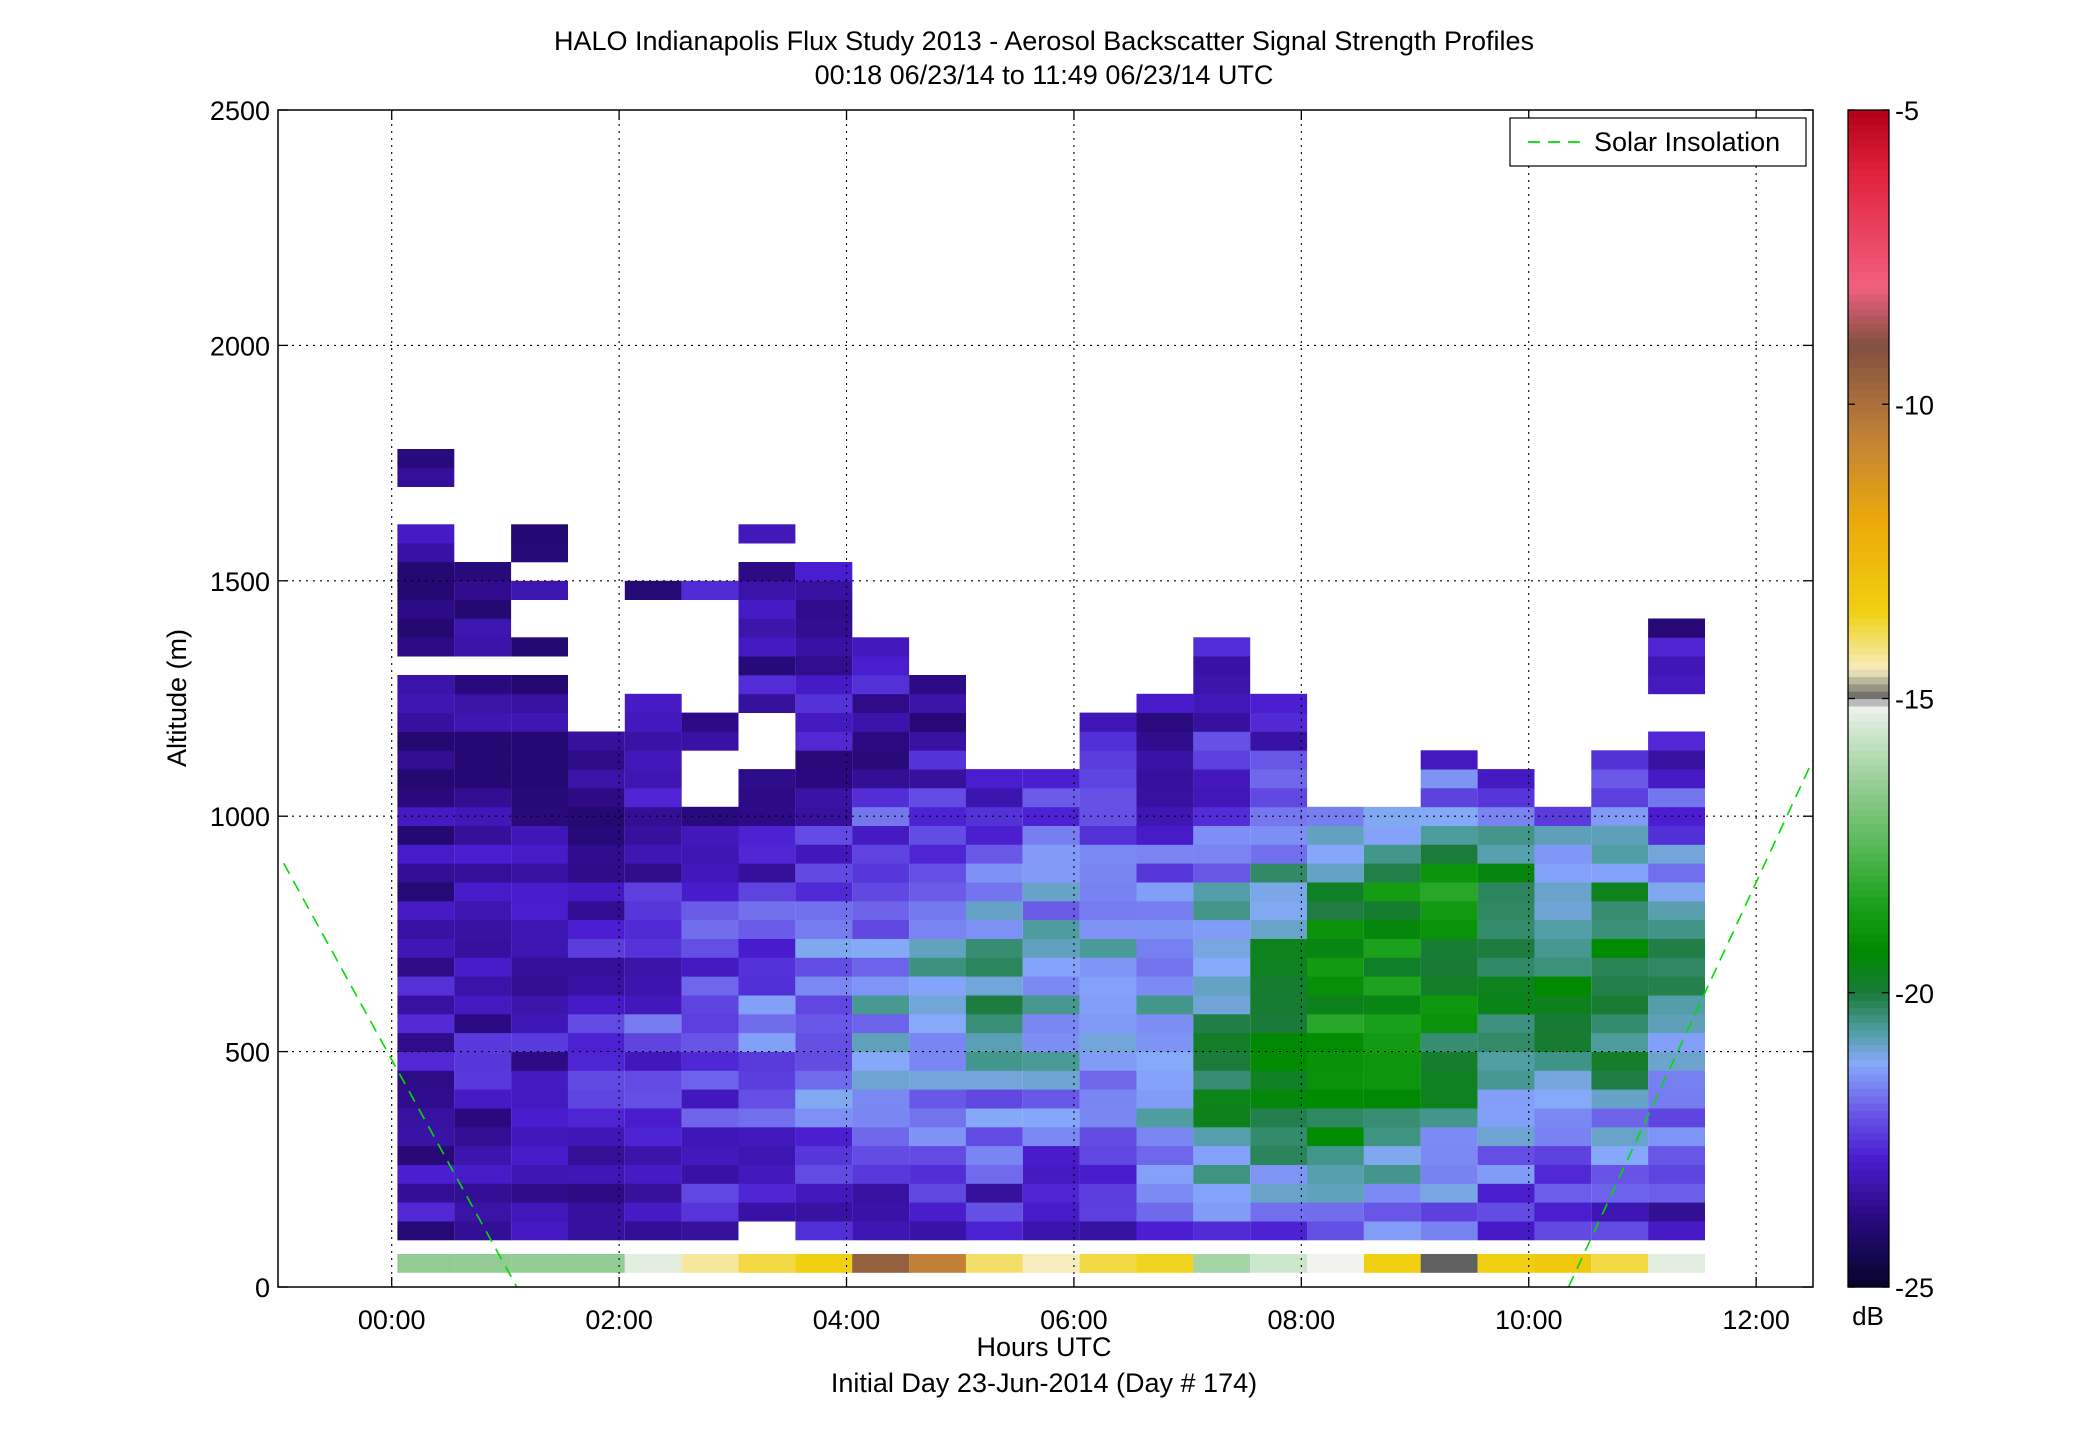 The height and width of the screenshot is (1430, 2098). Describe the element at coordinates (392, 1320) in the screenshot. I see `x-tick-label: 00:00` at that location.